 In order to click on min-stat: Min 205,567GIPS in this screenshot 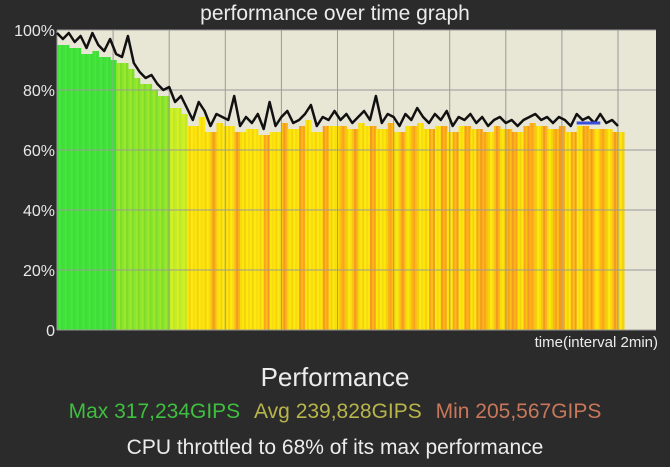, I will do `click(518, 411)`.